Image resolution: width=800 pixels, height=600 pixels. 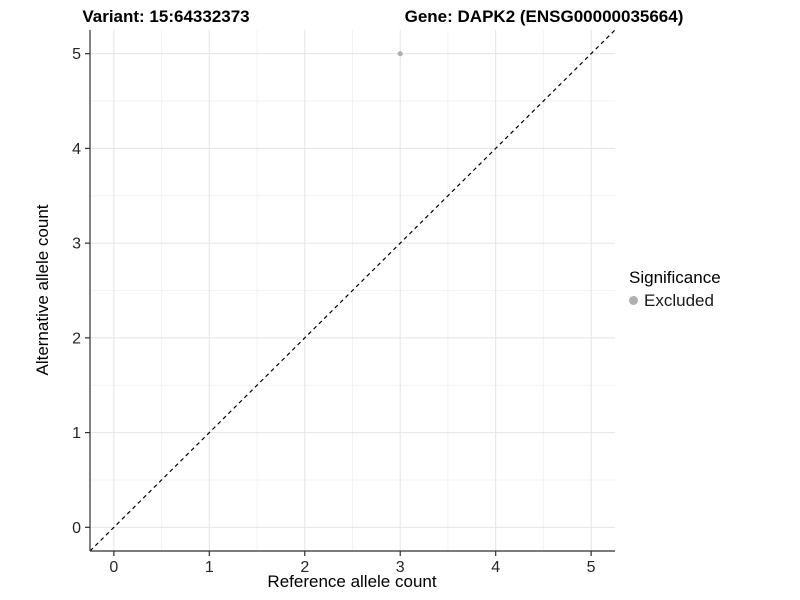 I want to click on y-axis-title: Alternative allele count, so click(x=42, y=290).